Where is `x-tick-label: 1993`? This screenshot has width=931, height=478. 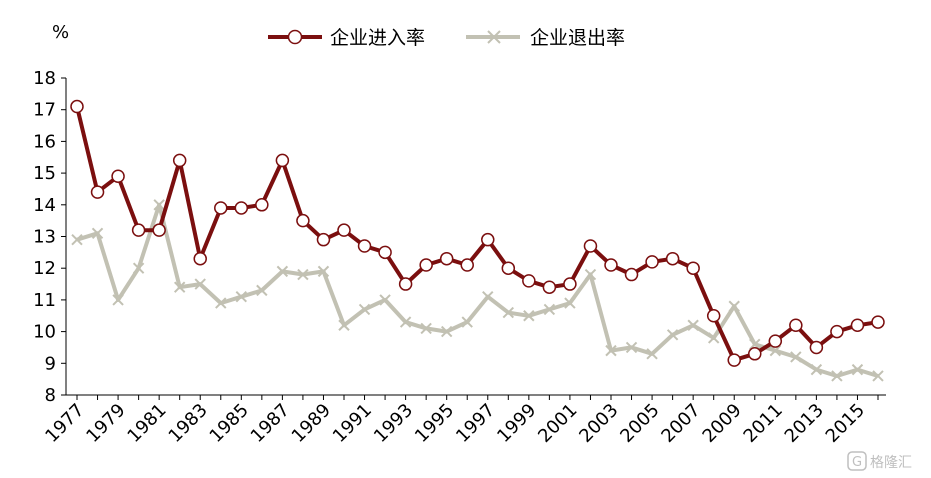 x-tick-label: 1993 is located at coordinates (393, 423).